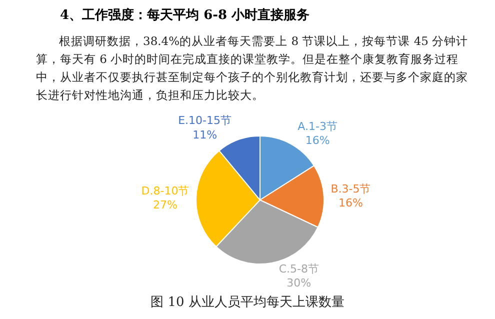  Describe the element at coordinates (205, 121) in the screenshot. I see `slice-label: E.10-15节` at that location.